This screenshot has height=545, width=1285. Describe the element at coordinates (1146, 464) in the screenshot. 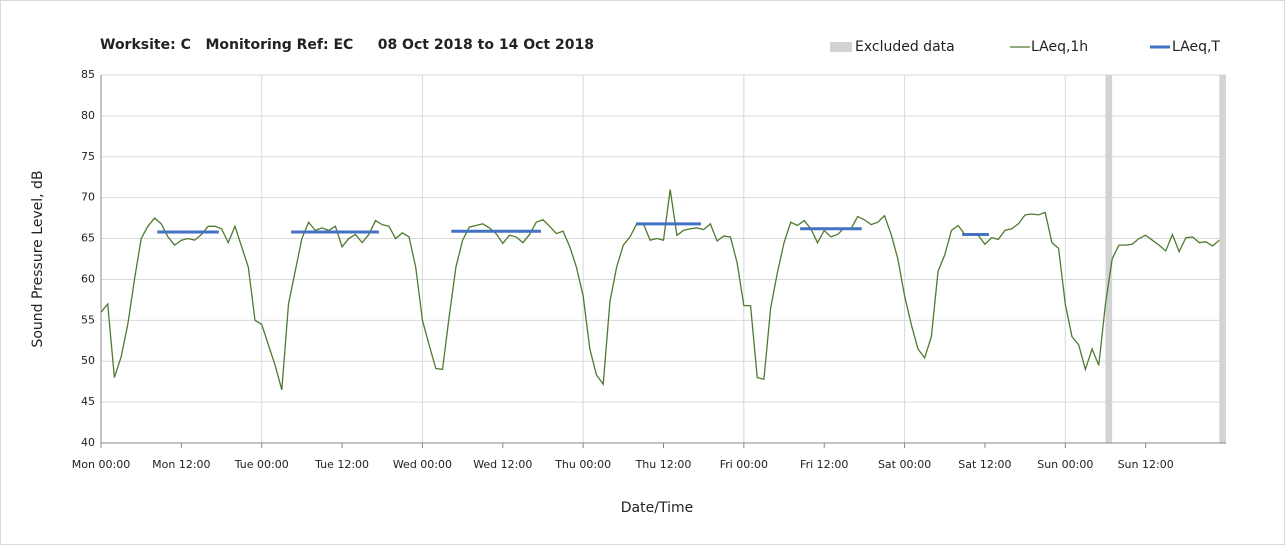

I see `x-tick-label: Sun 12:00` at that location.